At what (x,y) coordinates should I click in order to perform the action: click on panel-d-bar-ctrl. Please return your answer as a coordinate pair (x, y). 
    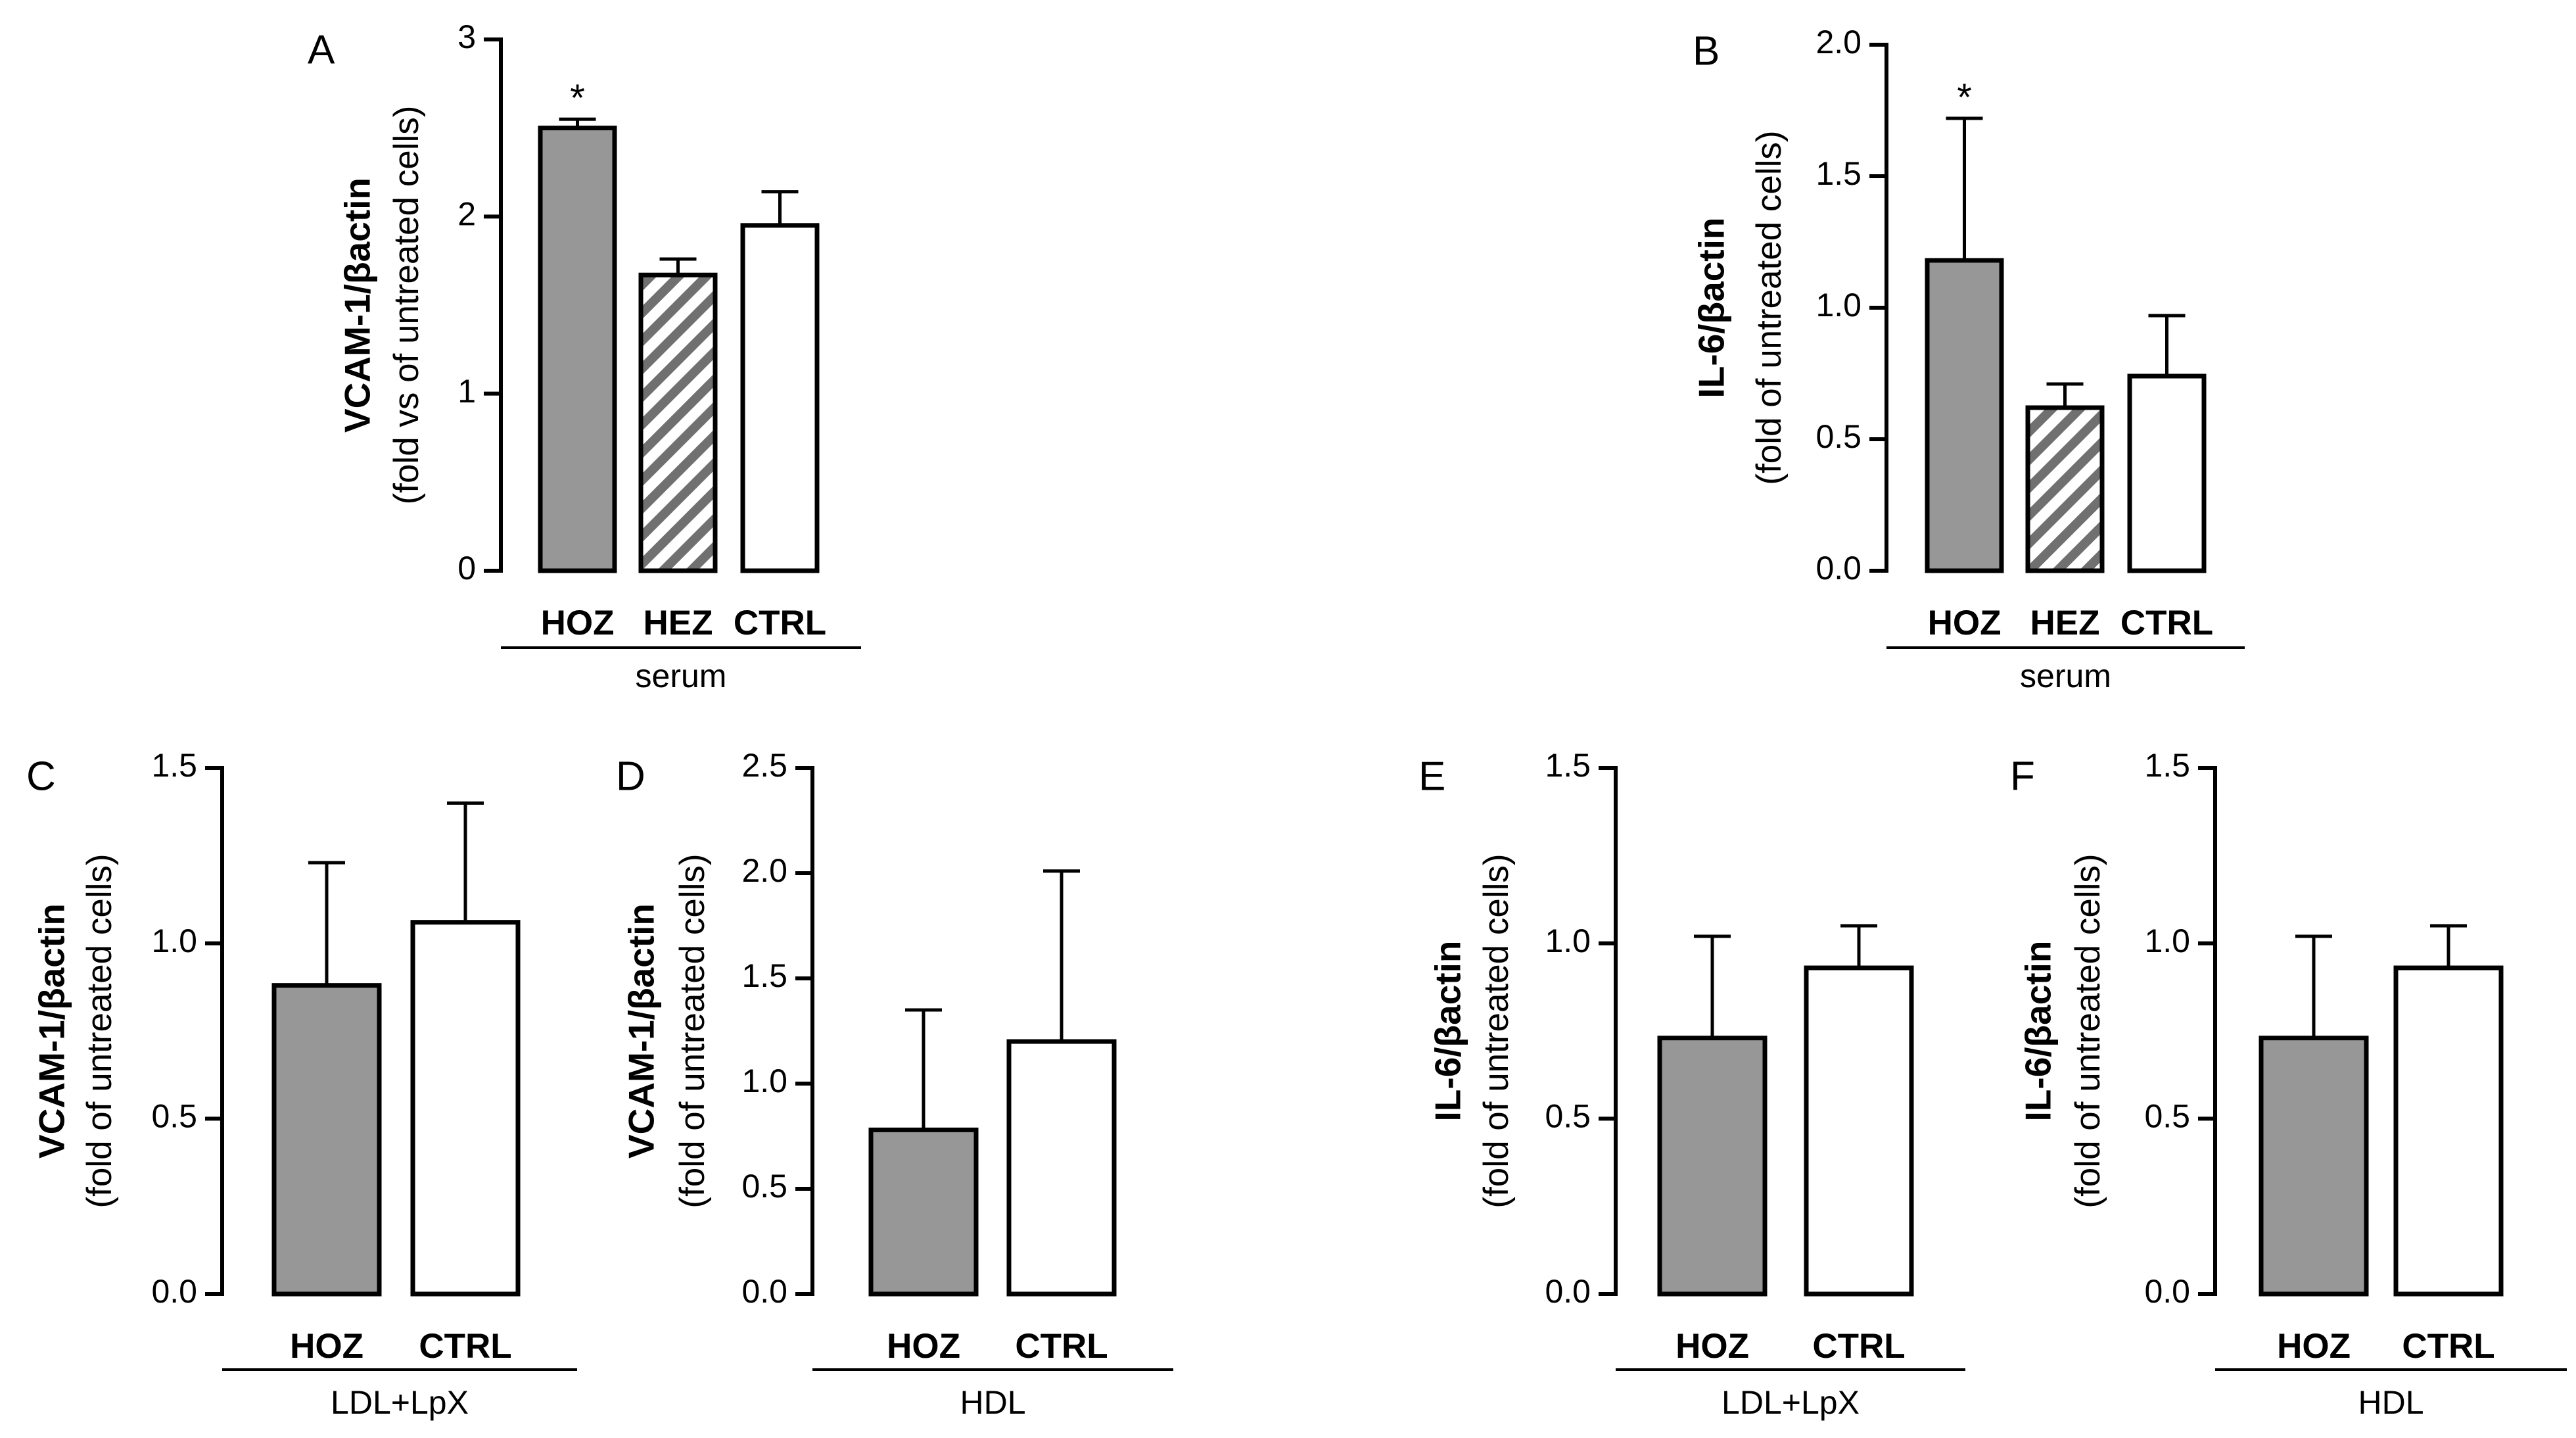
    Looking at the image, I should click on (1061, 1168).